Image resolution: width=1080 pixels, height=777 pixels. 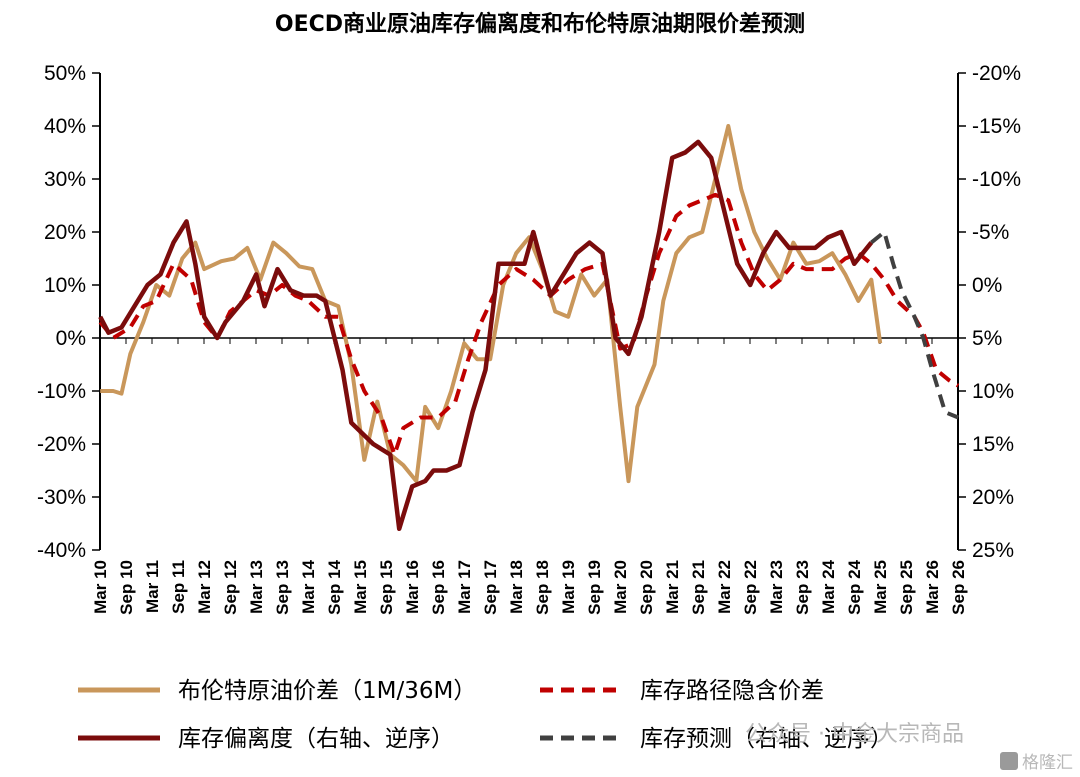 What do you see at coordinates (996, 73) in the screenshot?
I see `right-tick-label: -20%` at bounding box center [996, 73].